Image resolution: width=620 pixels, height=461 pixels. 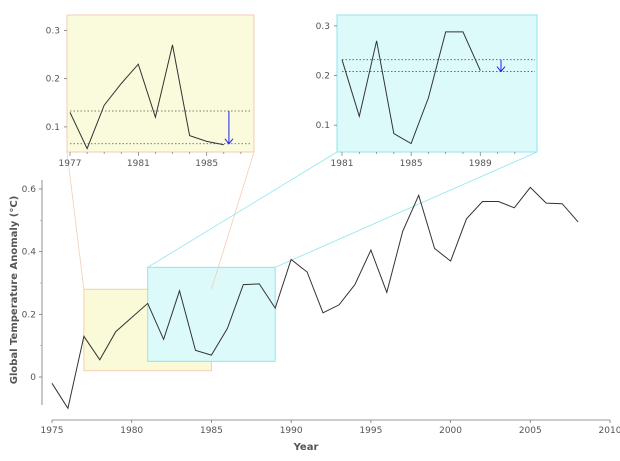 I want to click on main-y-tick-label: 0.2, so click(x=29, y=315).